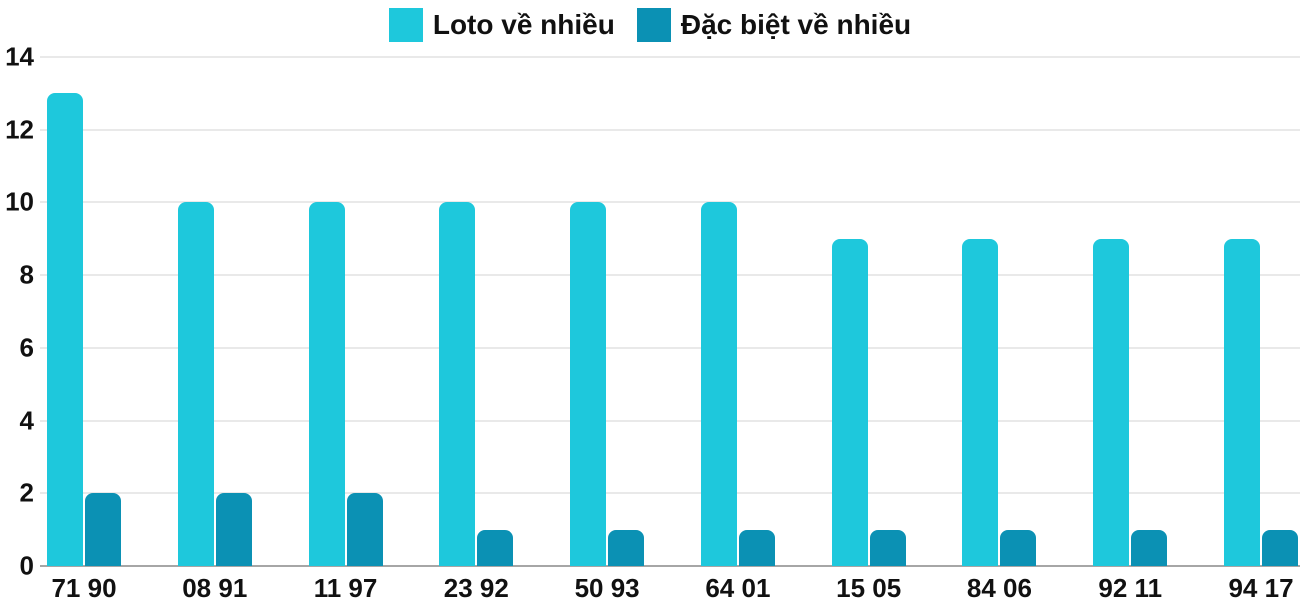  I want to click on x-tick-label: 23 92, so click(476, 586).